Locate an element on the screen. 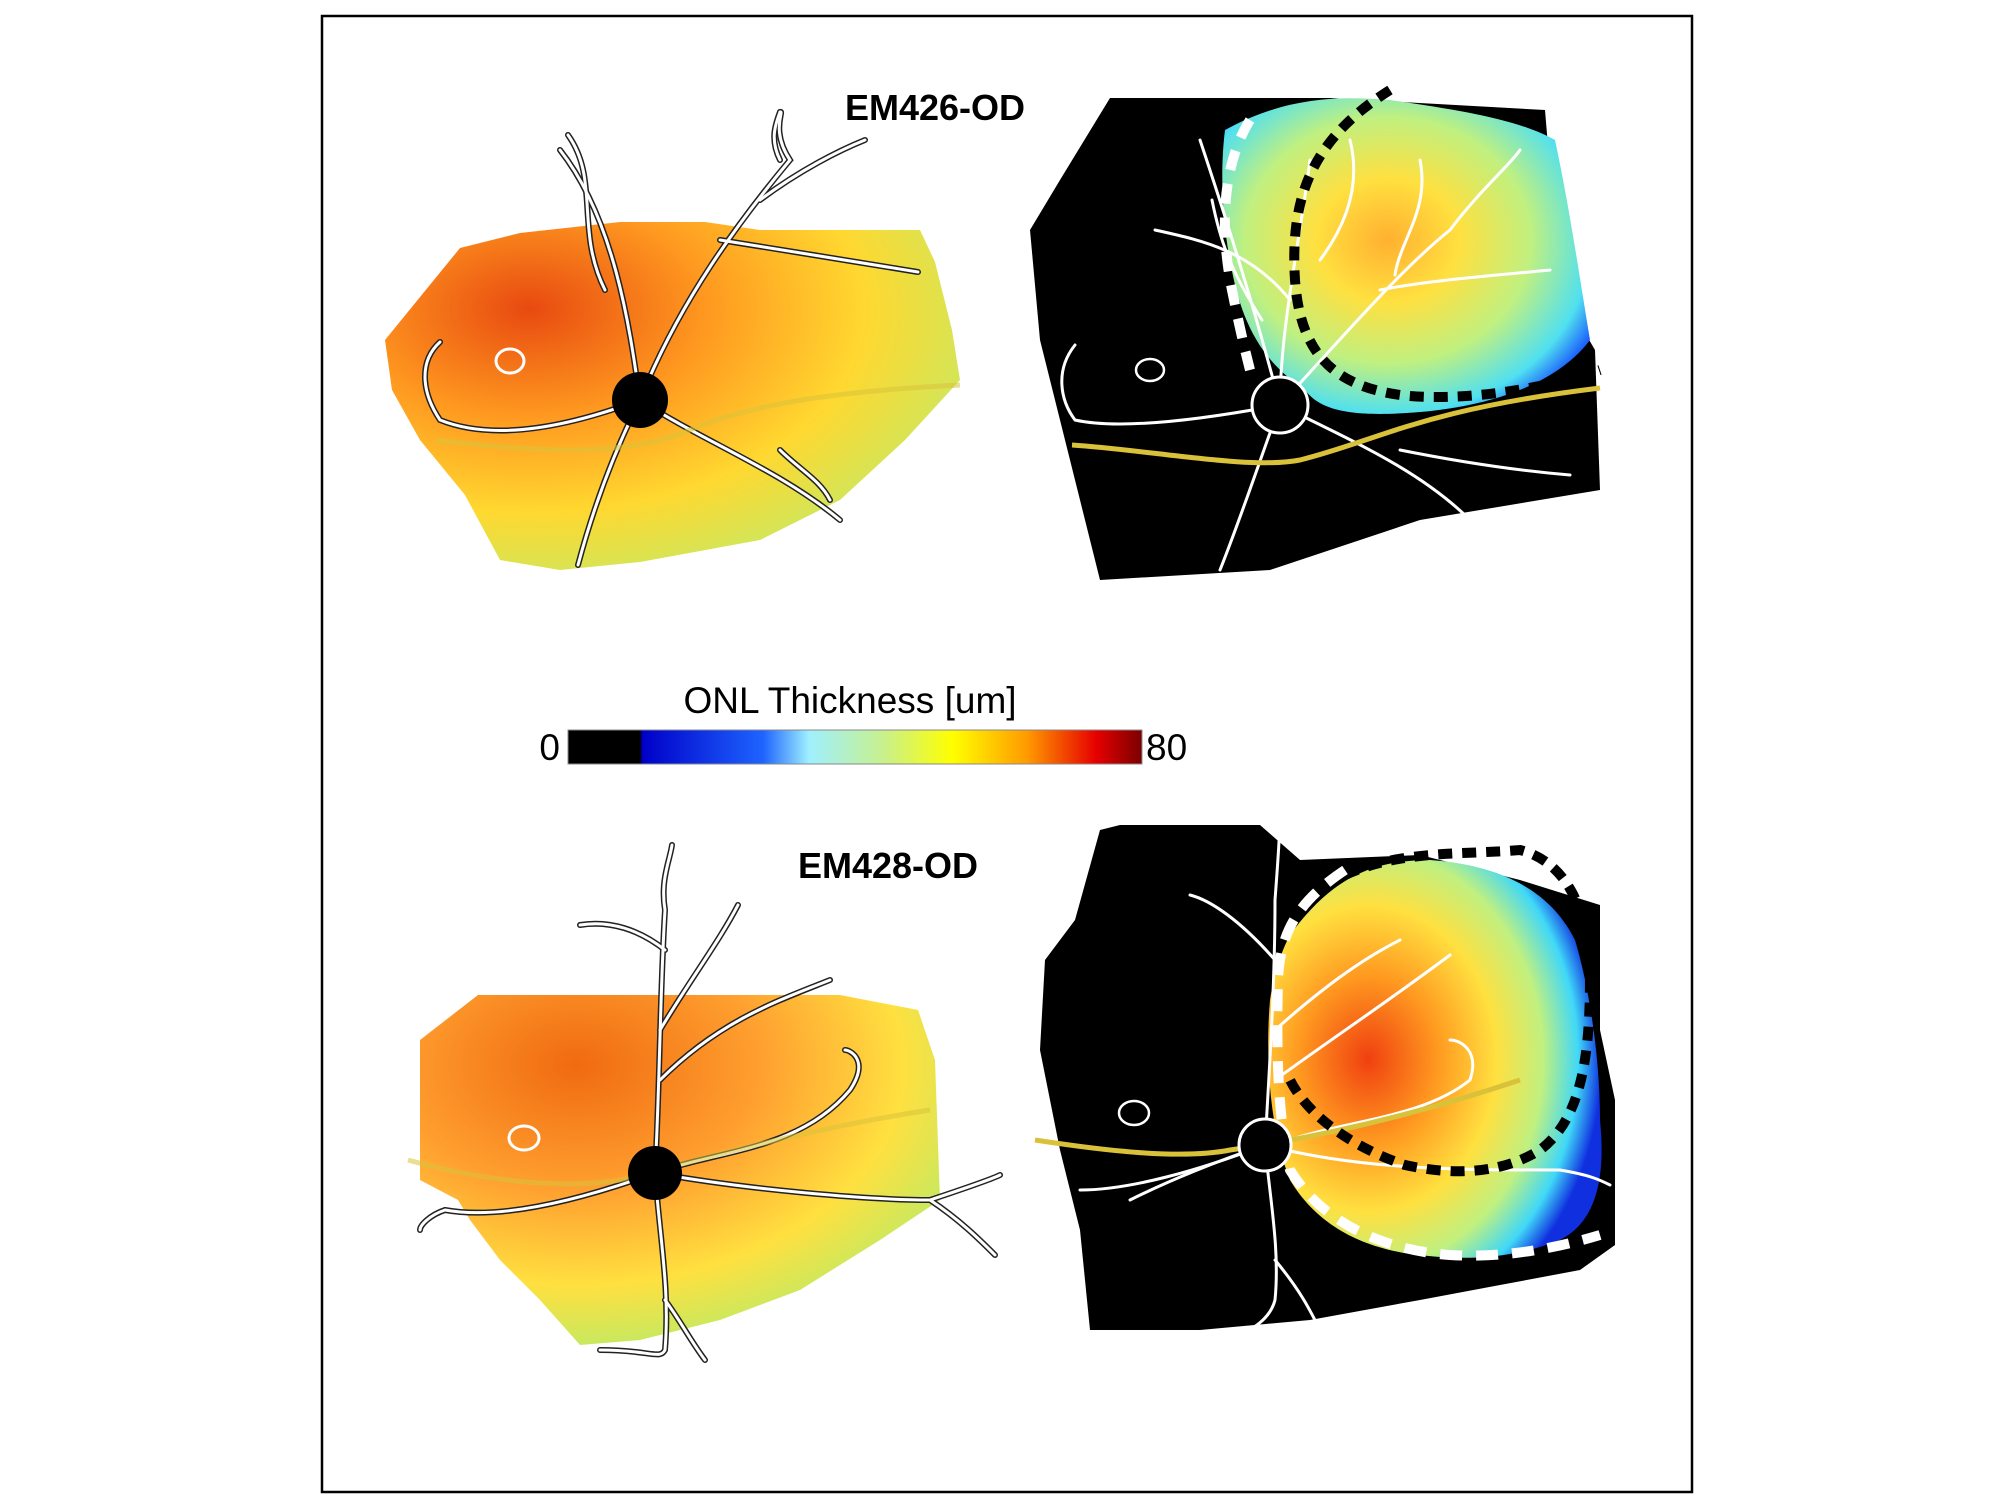 Image resolution: width=2000 pixels, height=1500 pixels. thickness-map is located at coordinates (672, 396).